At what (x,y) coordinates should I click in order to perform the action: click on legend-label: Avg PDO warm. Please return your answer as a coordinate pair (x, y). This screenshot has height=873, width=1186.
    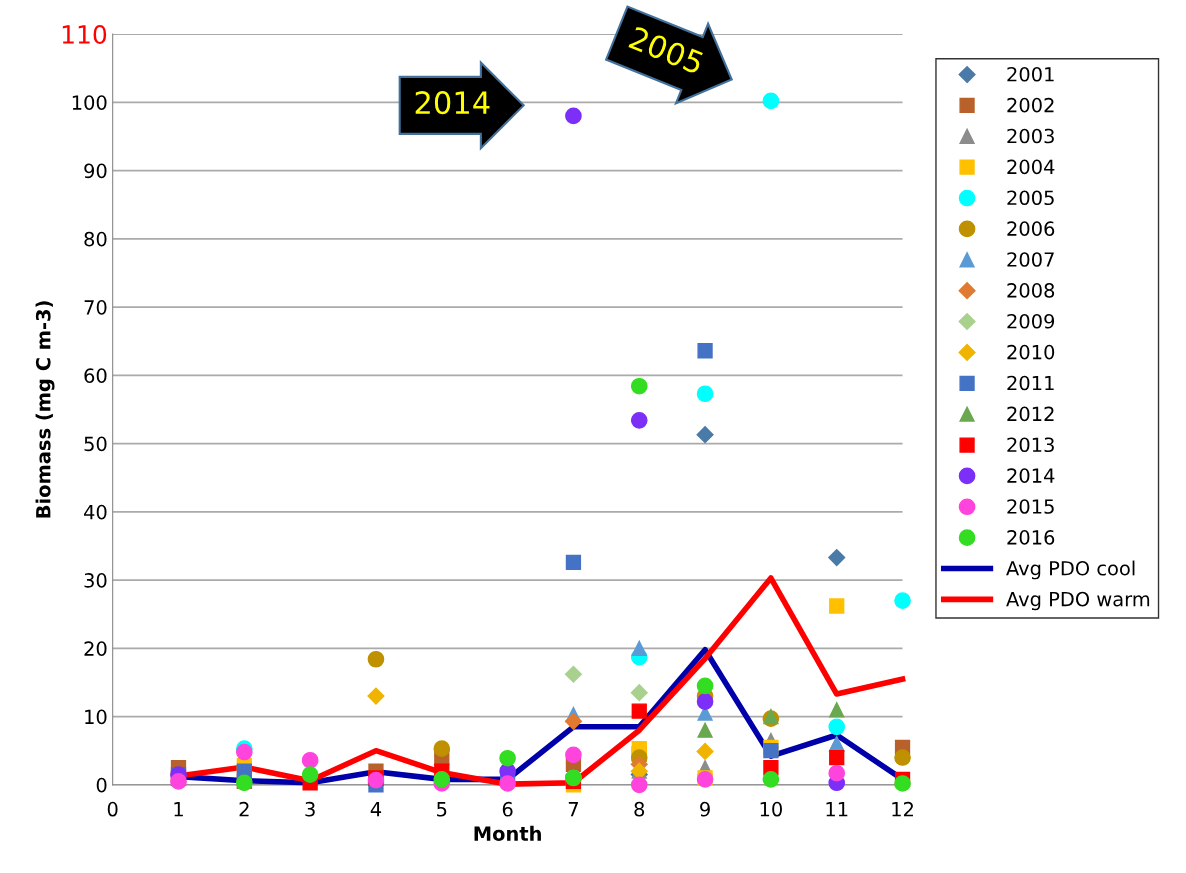
    Looking at the image, I should click on (1078, 601).